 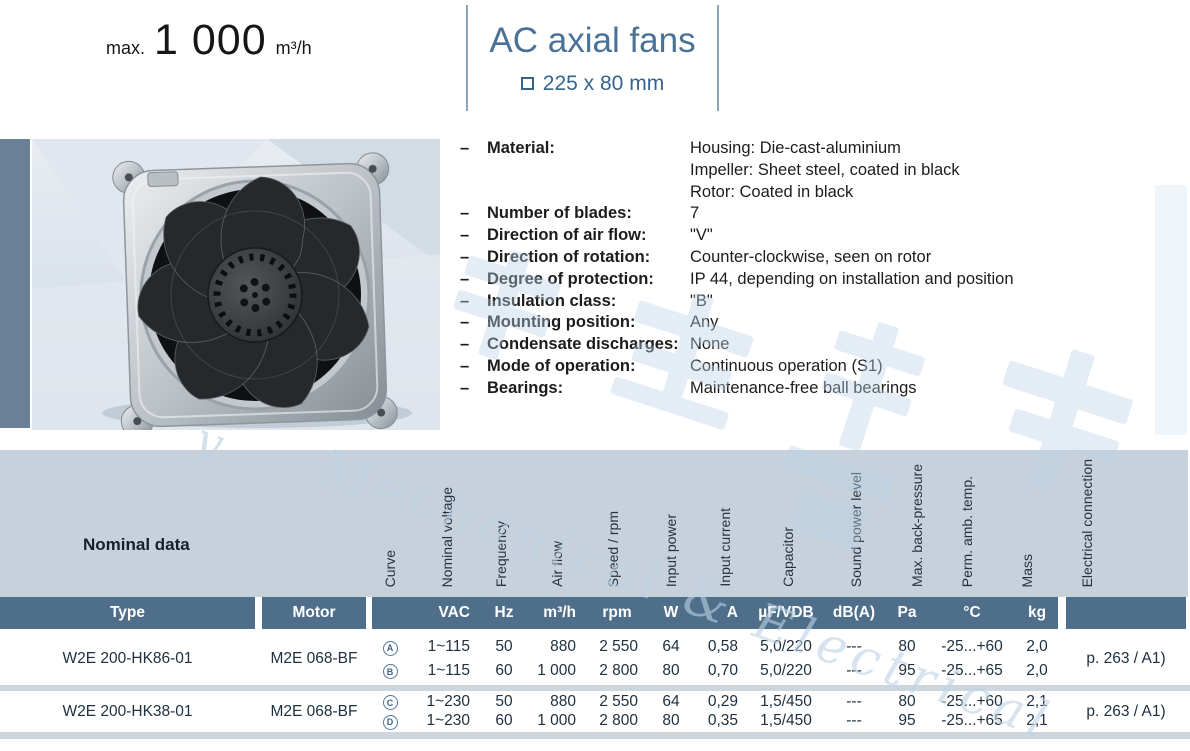 What do you see at coordinates (613, 548) in the screenshot?
I see `rotated-header-speed: Speed / rpm` at bounding box center [613, 548].